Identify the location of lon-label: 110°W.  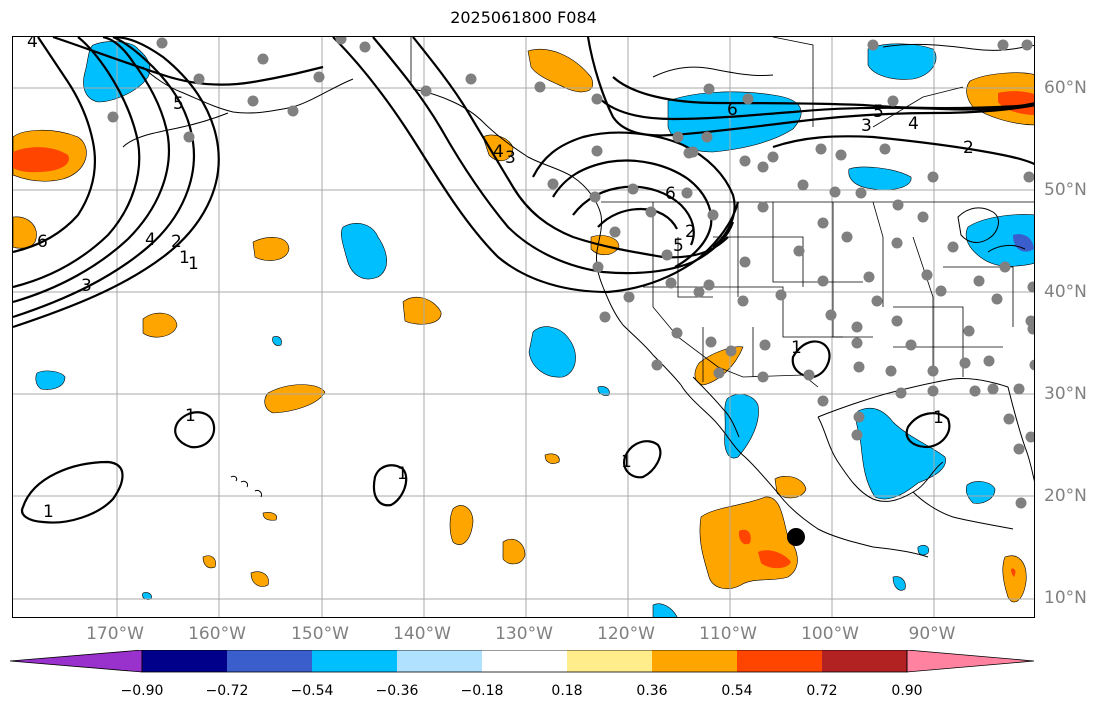
(728, 634).